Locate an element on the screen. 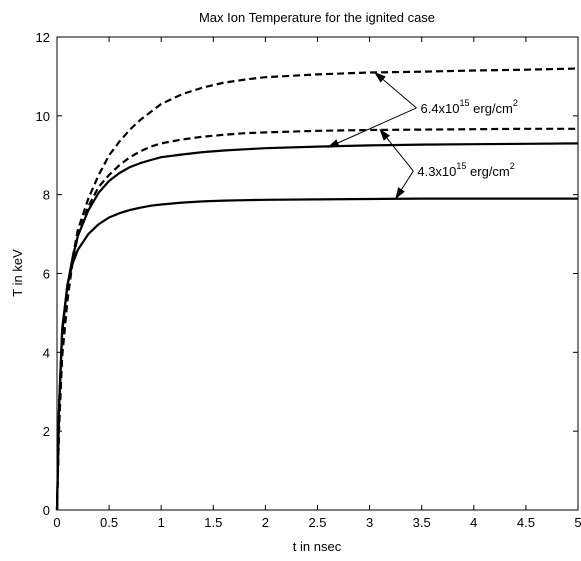 The image size is (581, 561). x-tick-label: 3 is located at coordinates (369, 522).